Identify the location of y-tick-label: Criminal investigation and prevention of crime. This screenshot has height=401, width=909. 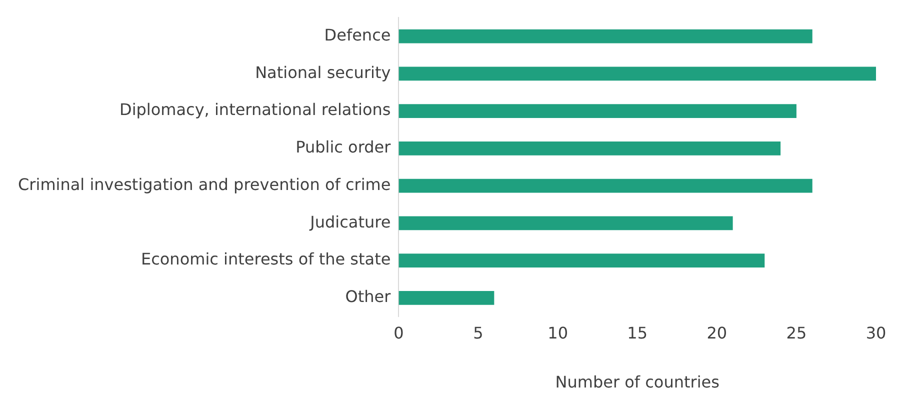
(204, 184).